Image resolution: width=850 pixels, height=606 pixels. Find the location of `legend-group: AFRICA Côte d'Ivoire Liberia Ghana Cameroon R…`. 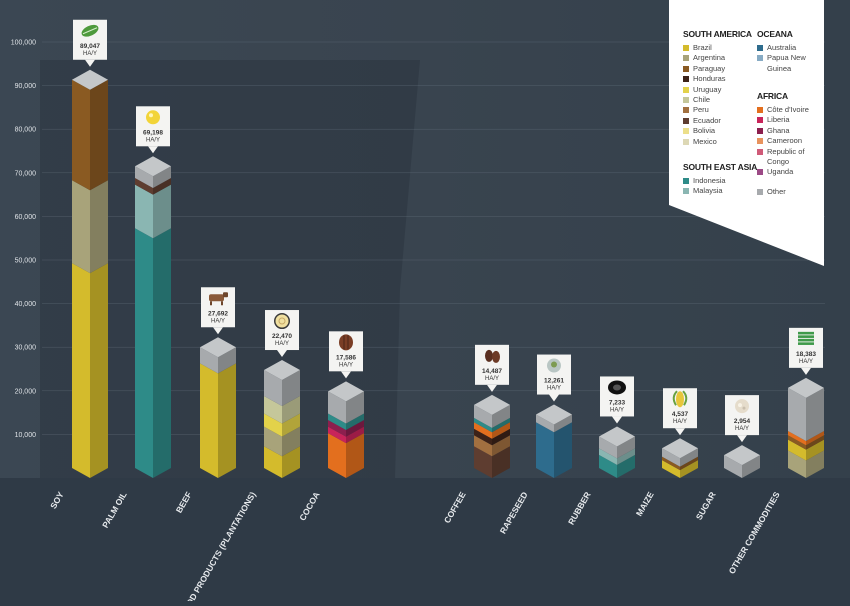

legend-group: AFRICA Côte d'Ivoire Liberia Ghana Cameroon R… is located at coordinates (790, 134).